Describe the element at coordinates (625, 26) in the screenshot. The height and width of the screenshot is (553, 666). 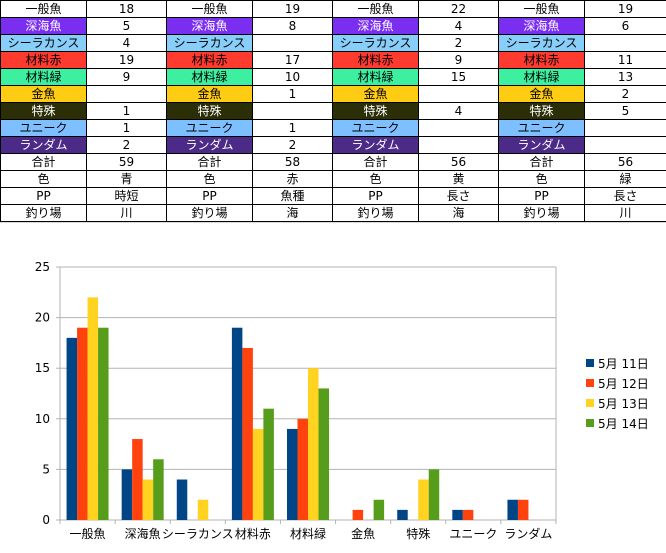
I see `value-cell: 6` at that location.